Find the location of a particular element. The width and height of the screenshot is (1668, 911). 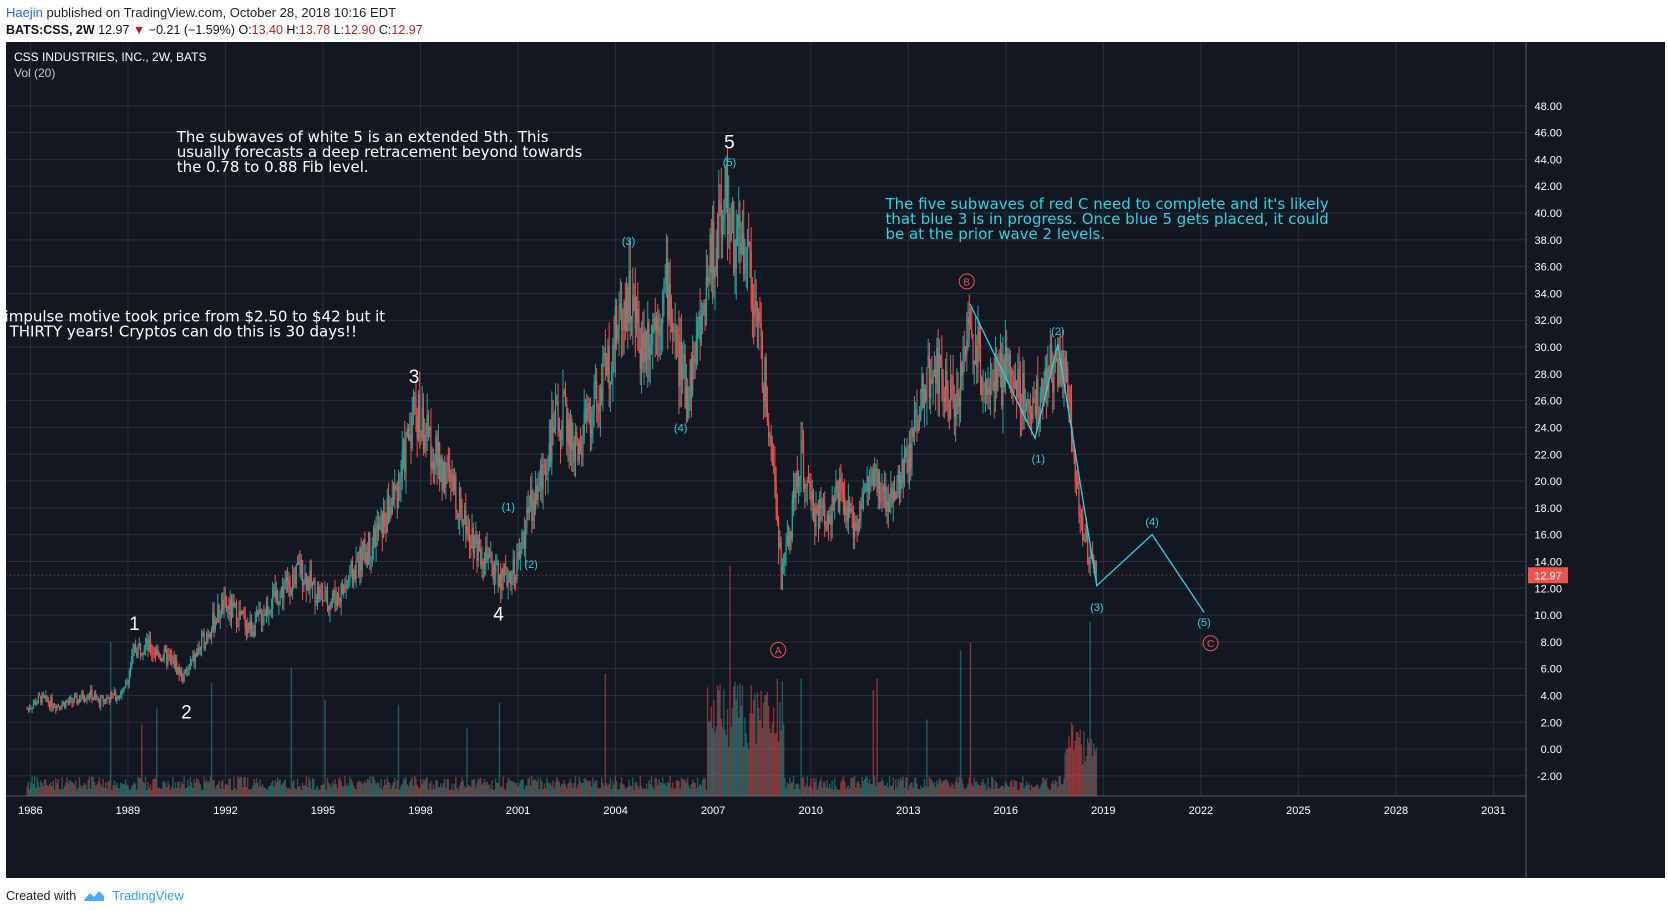

tradingview-brand: TradingView is located at coordinates (148, 895).